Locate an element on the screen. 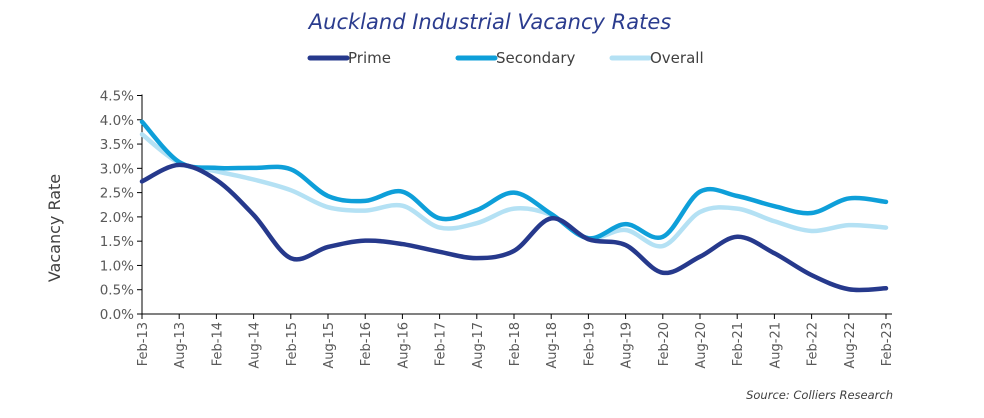 The height and width of the screenshot is (418, 984). x-tick-label: Aug-18 is located at coordinates (552, 345).